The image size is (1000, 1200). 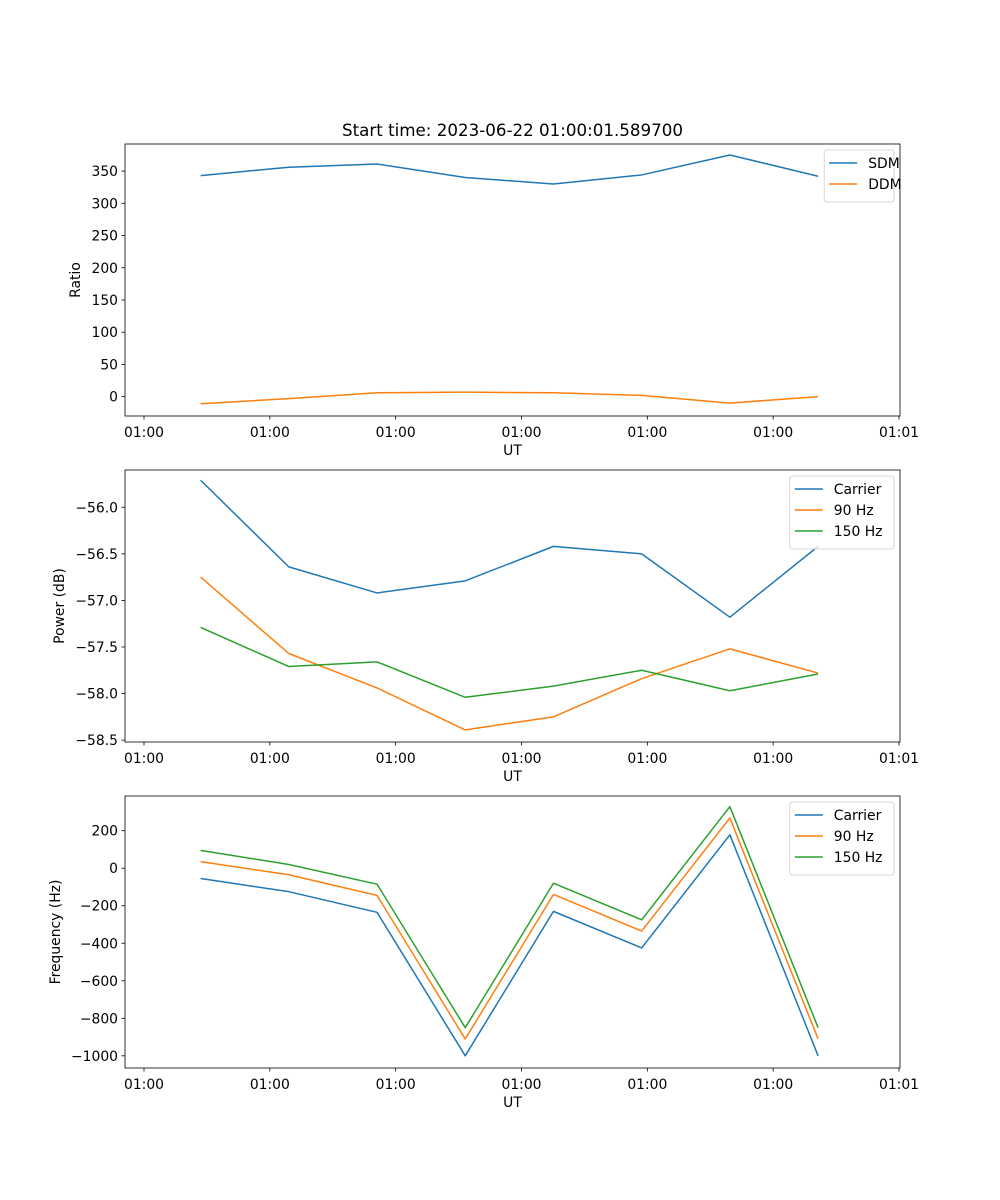 I want to click on frequency-legend: Carrier 90 Hz 150 Hz, so click(x=842, y=838).